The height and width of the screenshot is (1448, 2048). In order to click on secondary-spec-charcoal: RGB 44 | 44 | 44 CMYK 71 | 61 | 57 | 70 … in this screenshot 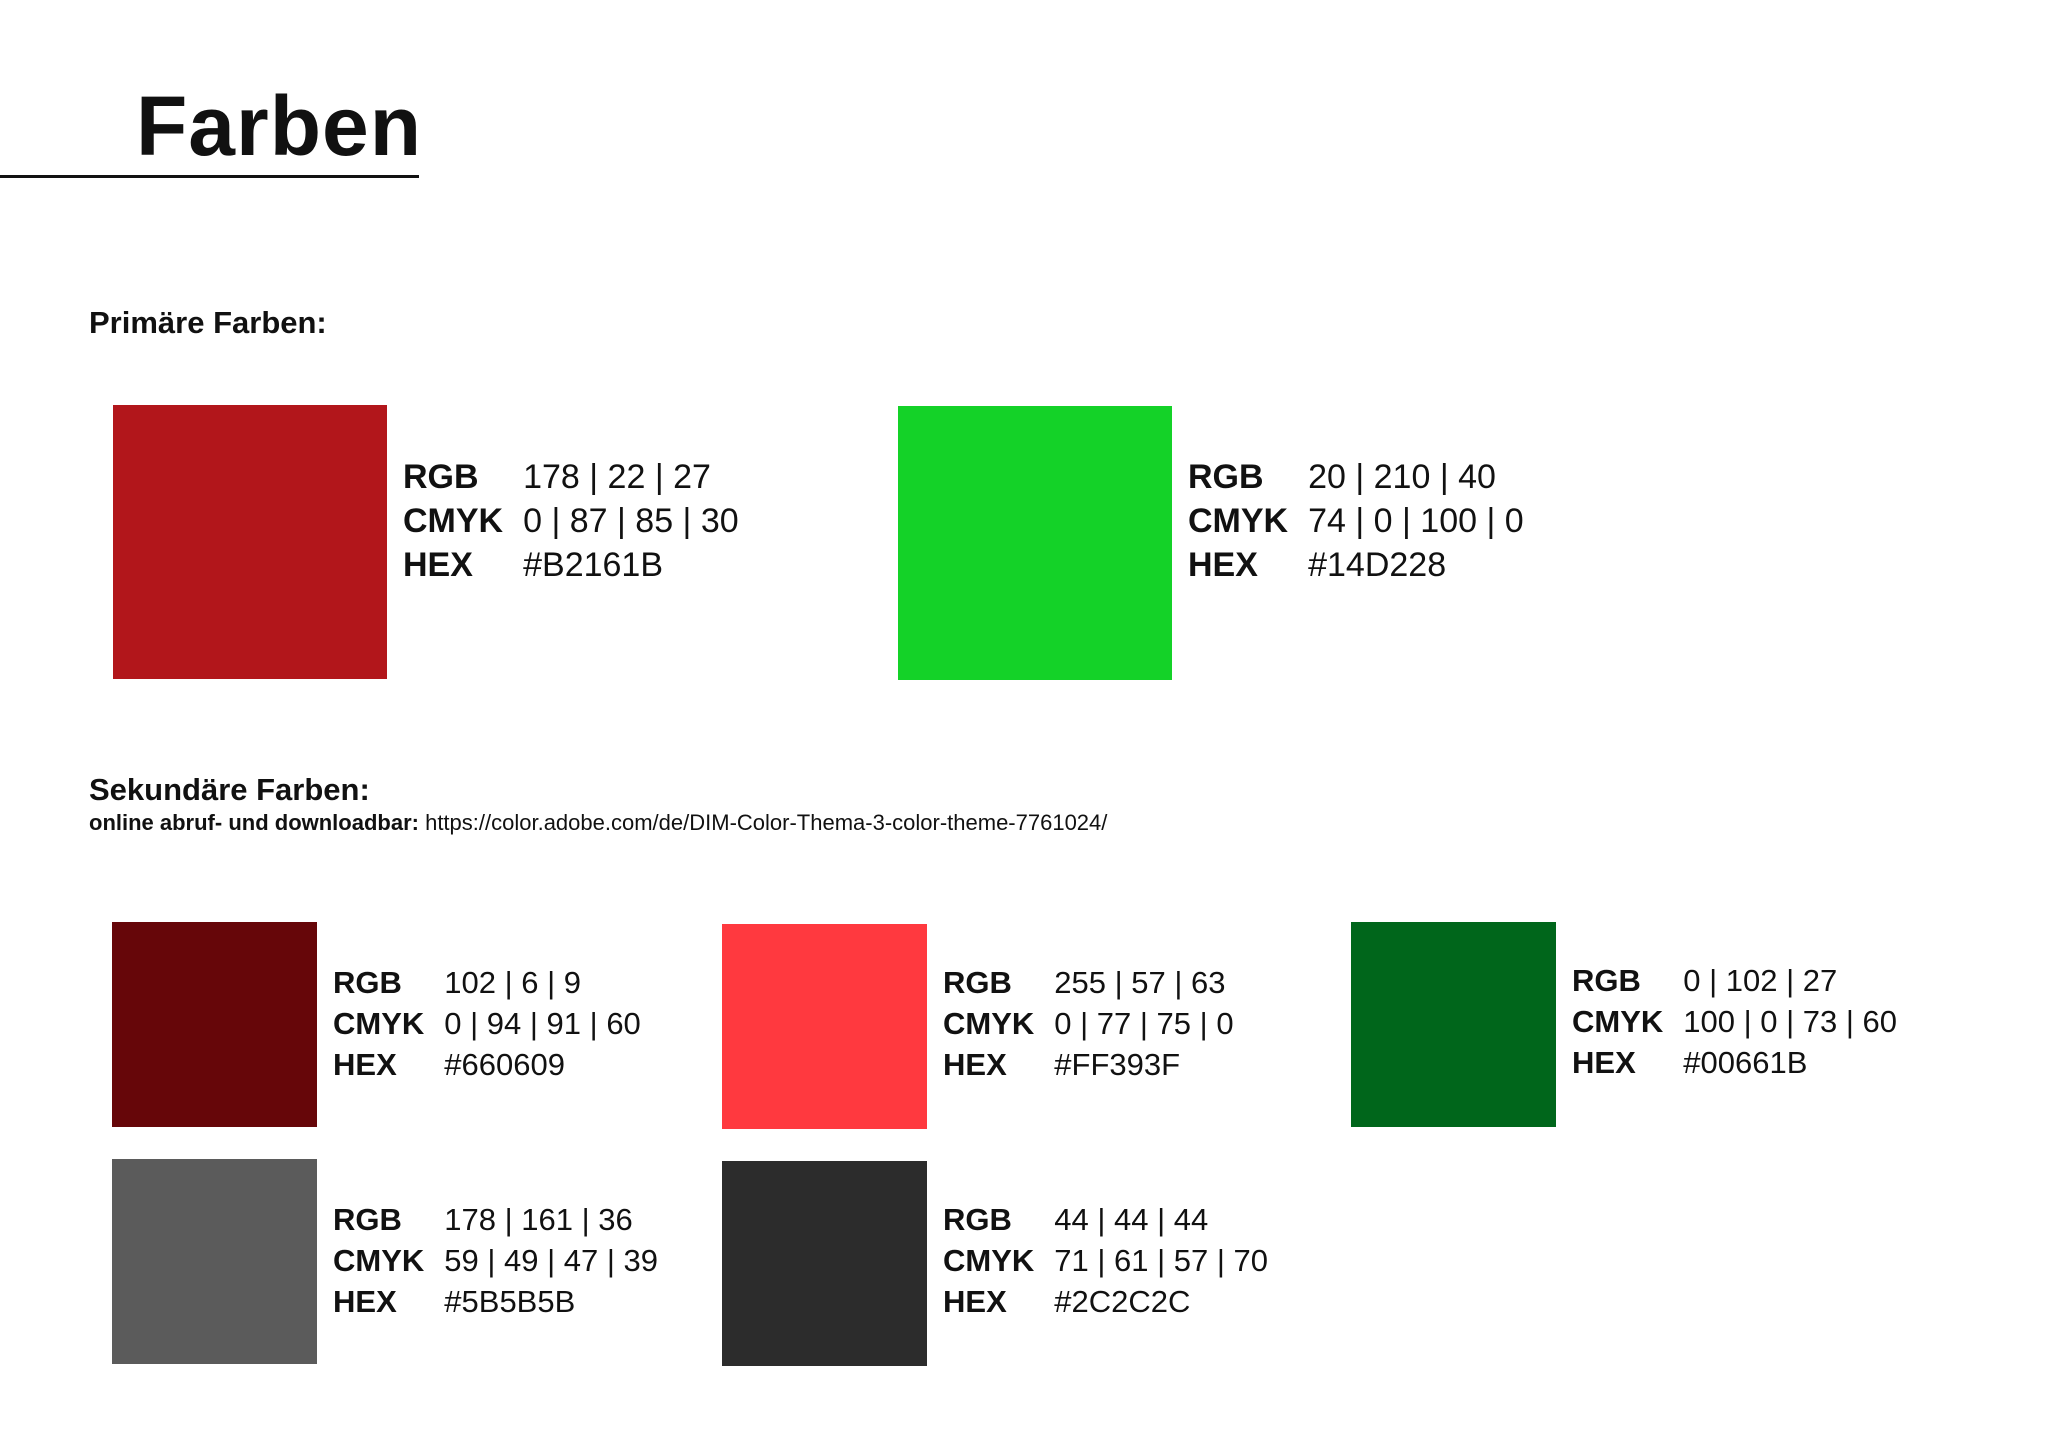, I will do `click(1105, 1260)`.